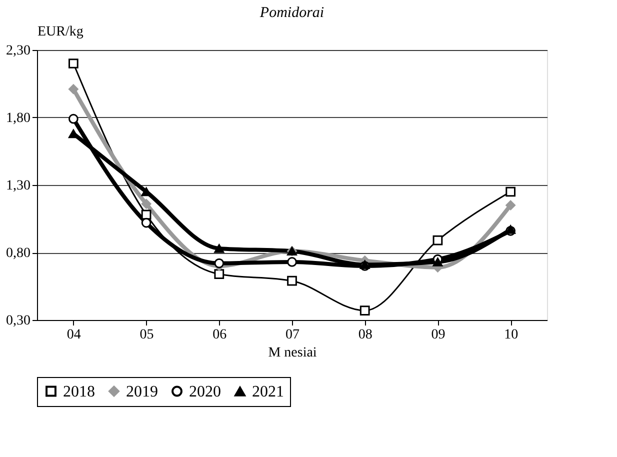 The width and height of the screenshot is (617, 457). Describe the element at coordinates (219, 335) in the screenshot. I see `x-tick-label: 06` at that location.